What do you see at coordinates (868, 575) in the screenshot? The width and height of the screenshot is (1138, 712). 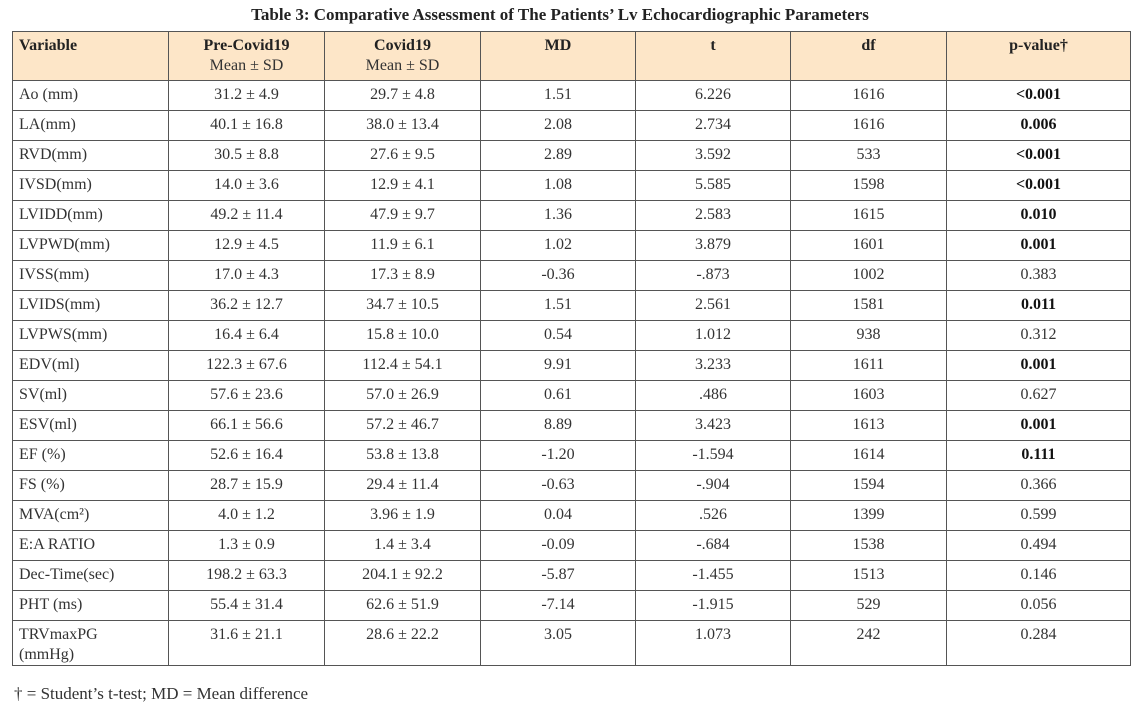 I see `table-cell: 1513` at bounding box center [868, 575].